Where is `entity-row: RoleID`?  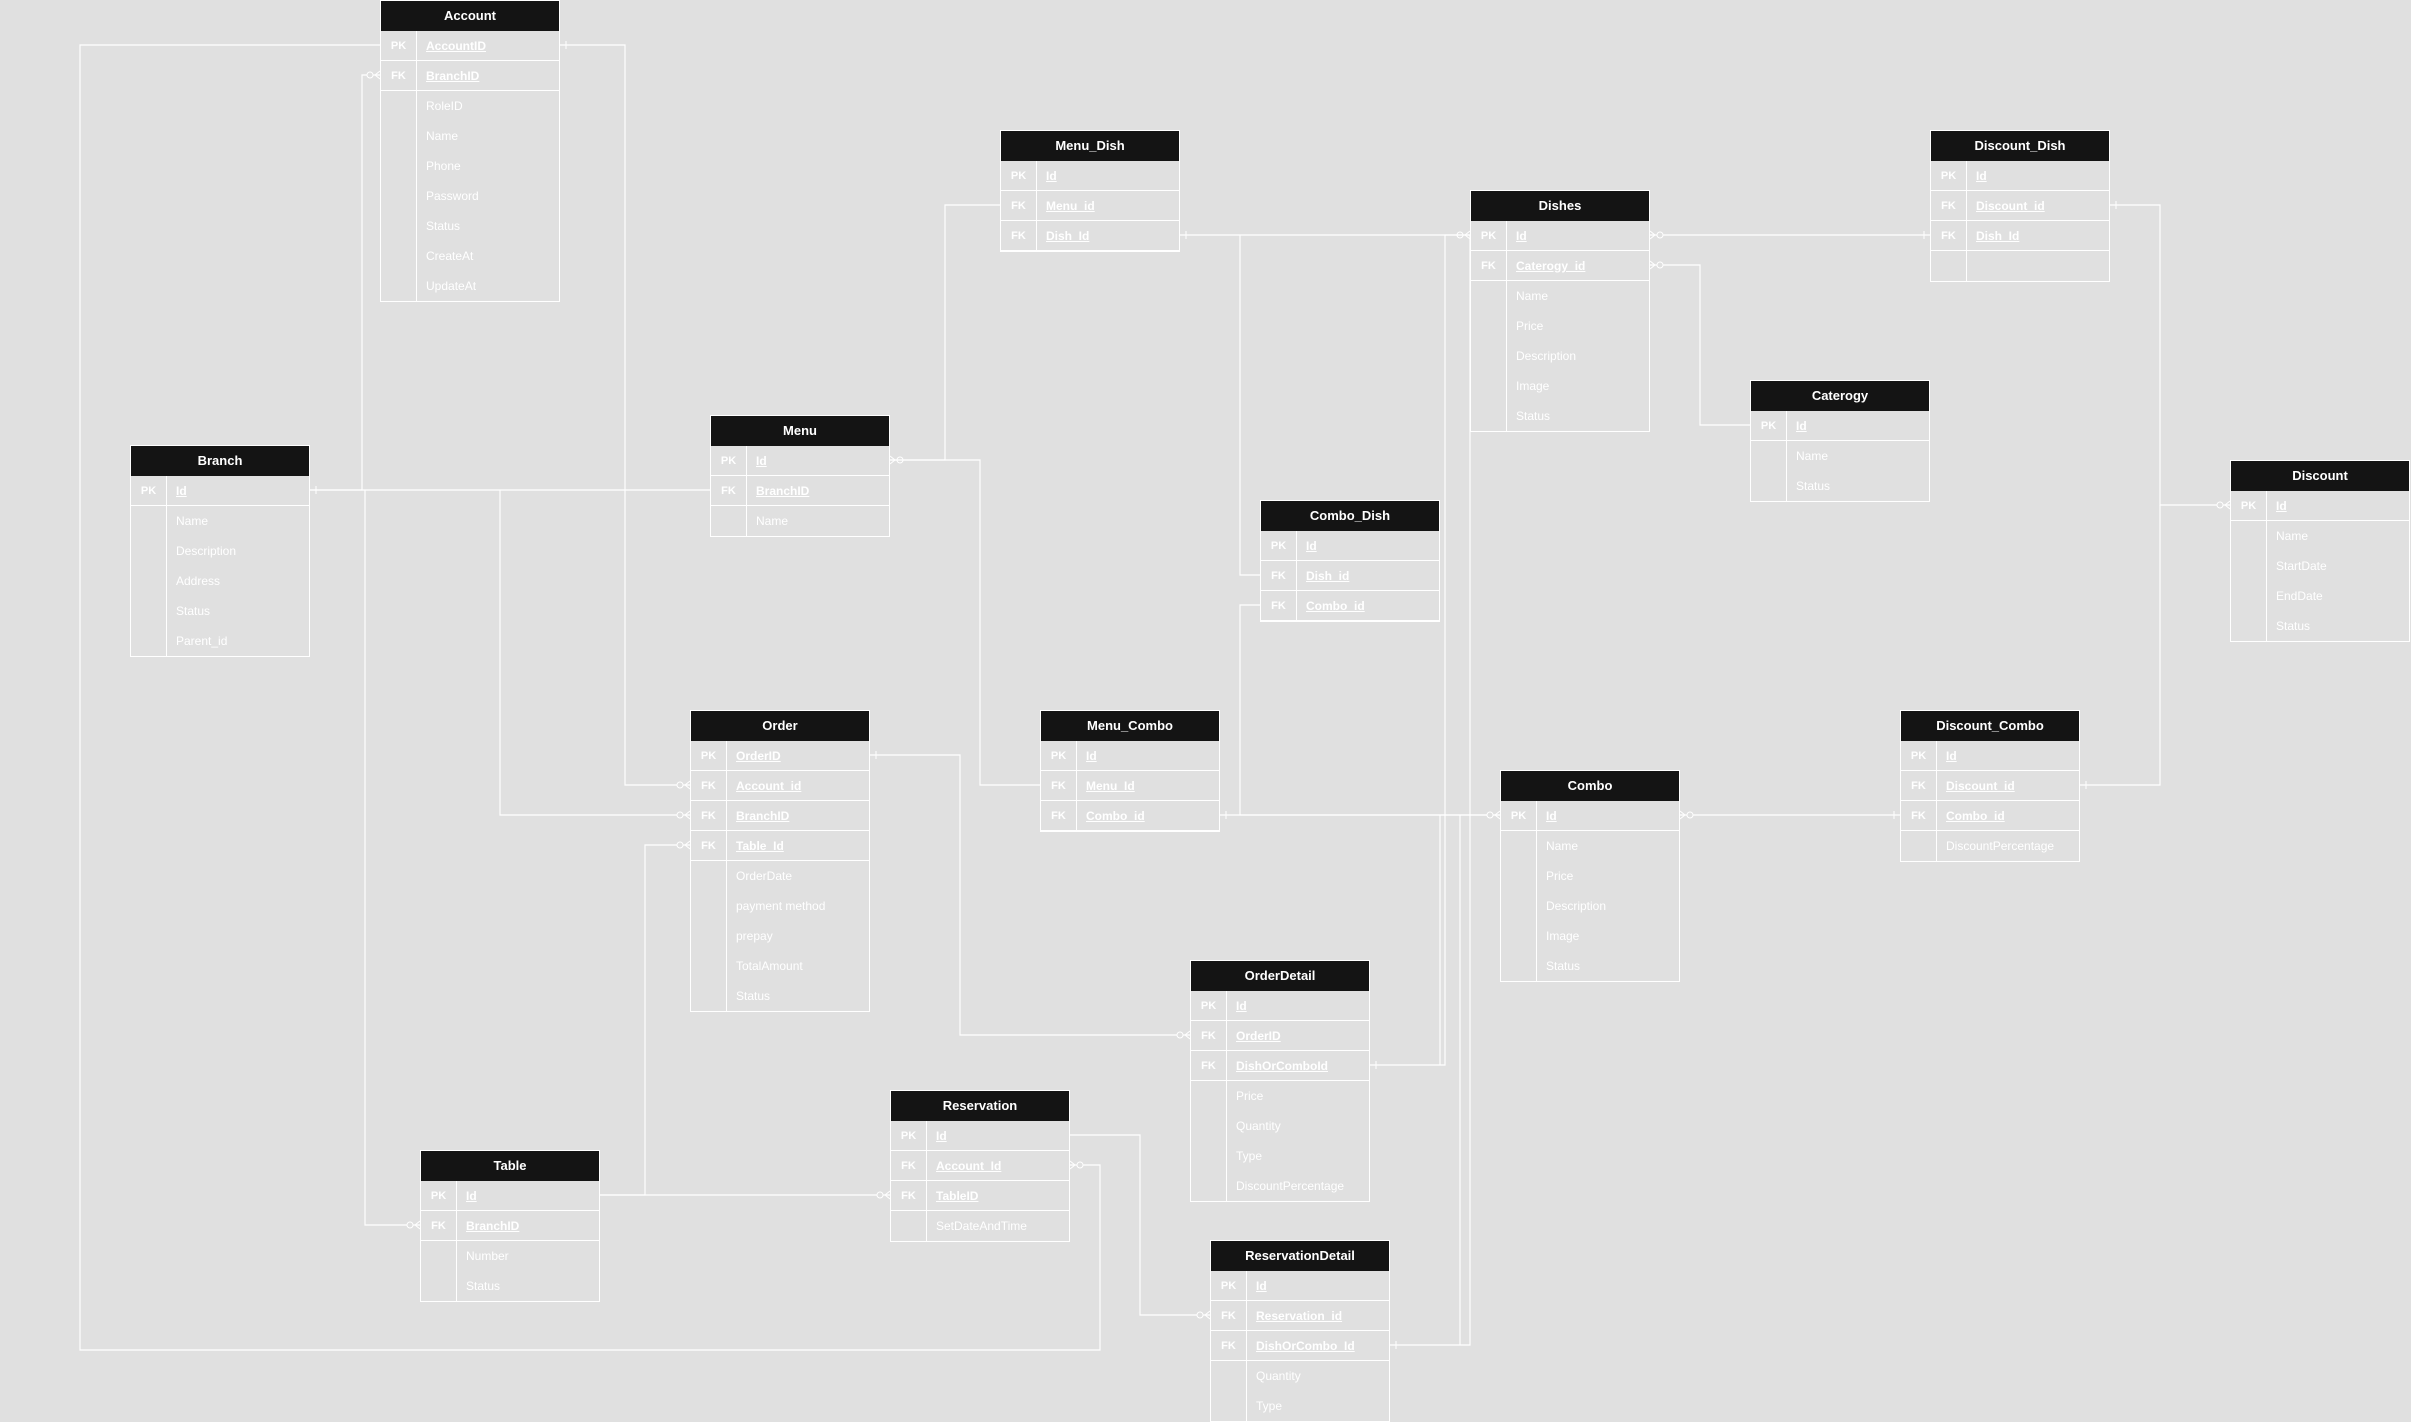 entity-row: RoleID is located at coordinates (470, 106).